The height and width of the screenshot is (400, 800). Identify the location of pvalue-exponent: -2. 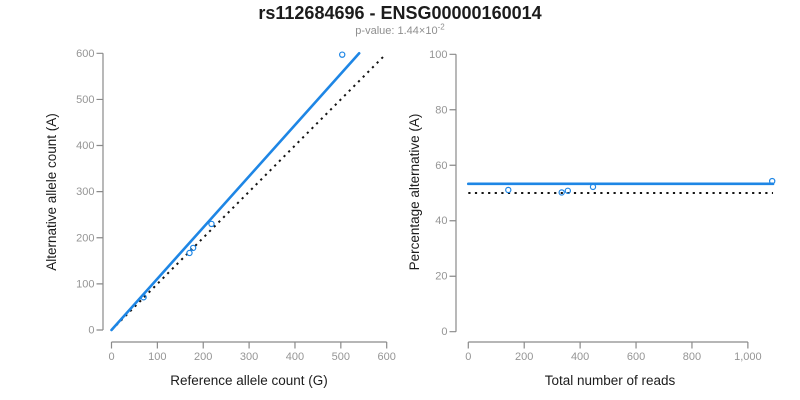
(441, 27).